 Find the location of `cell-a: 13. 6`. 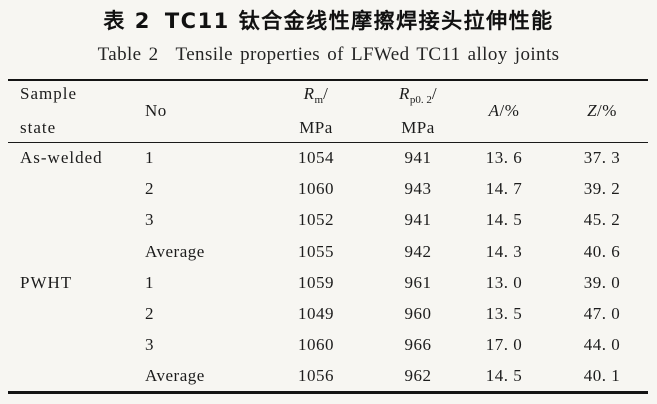

cell-a: 13. 6 is located at coordinates (504, 157).